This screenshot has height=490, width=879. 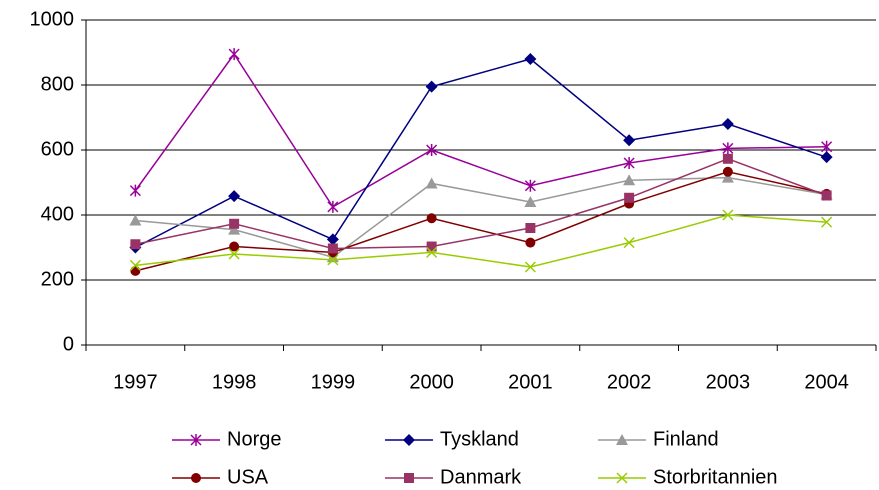 I want to click on legend-label: USA, so click(x=248, y=477).